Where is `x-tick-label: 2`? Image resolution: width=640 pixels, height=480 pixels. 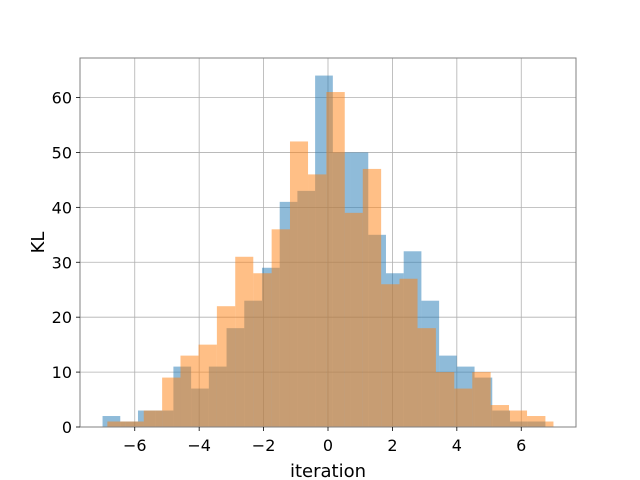 x-tick-label: 2 is located at coordinates (392, 445).